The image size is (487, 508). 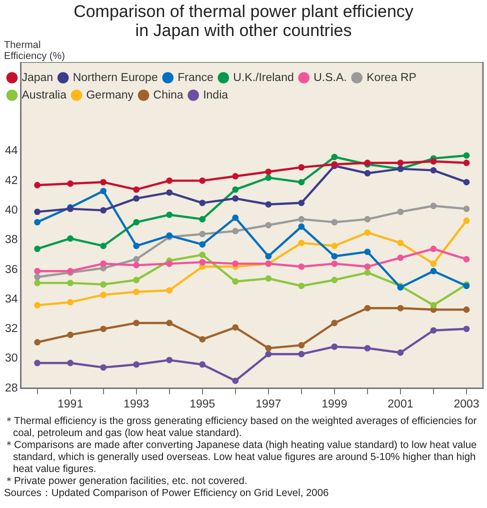 I want to click on x-tick-label: 1999, so click(x=335, y=404).